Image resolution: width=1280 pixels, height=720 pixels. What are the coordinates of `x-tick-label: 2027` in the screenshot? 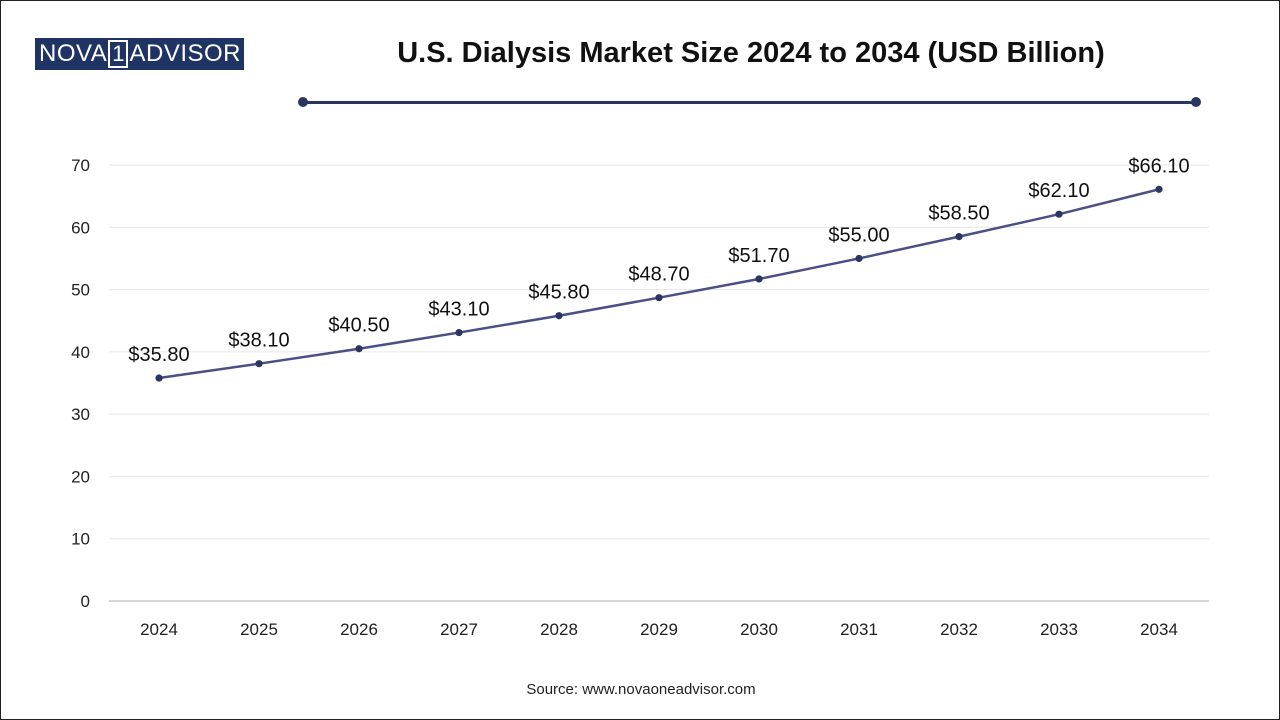 It's located at (459, 629).